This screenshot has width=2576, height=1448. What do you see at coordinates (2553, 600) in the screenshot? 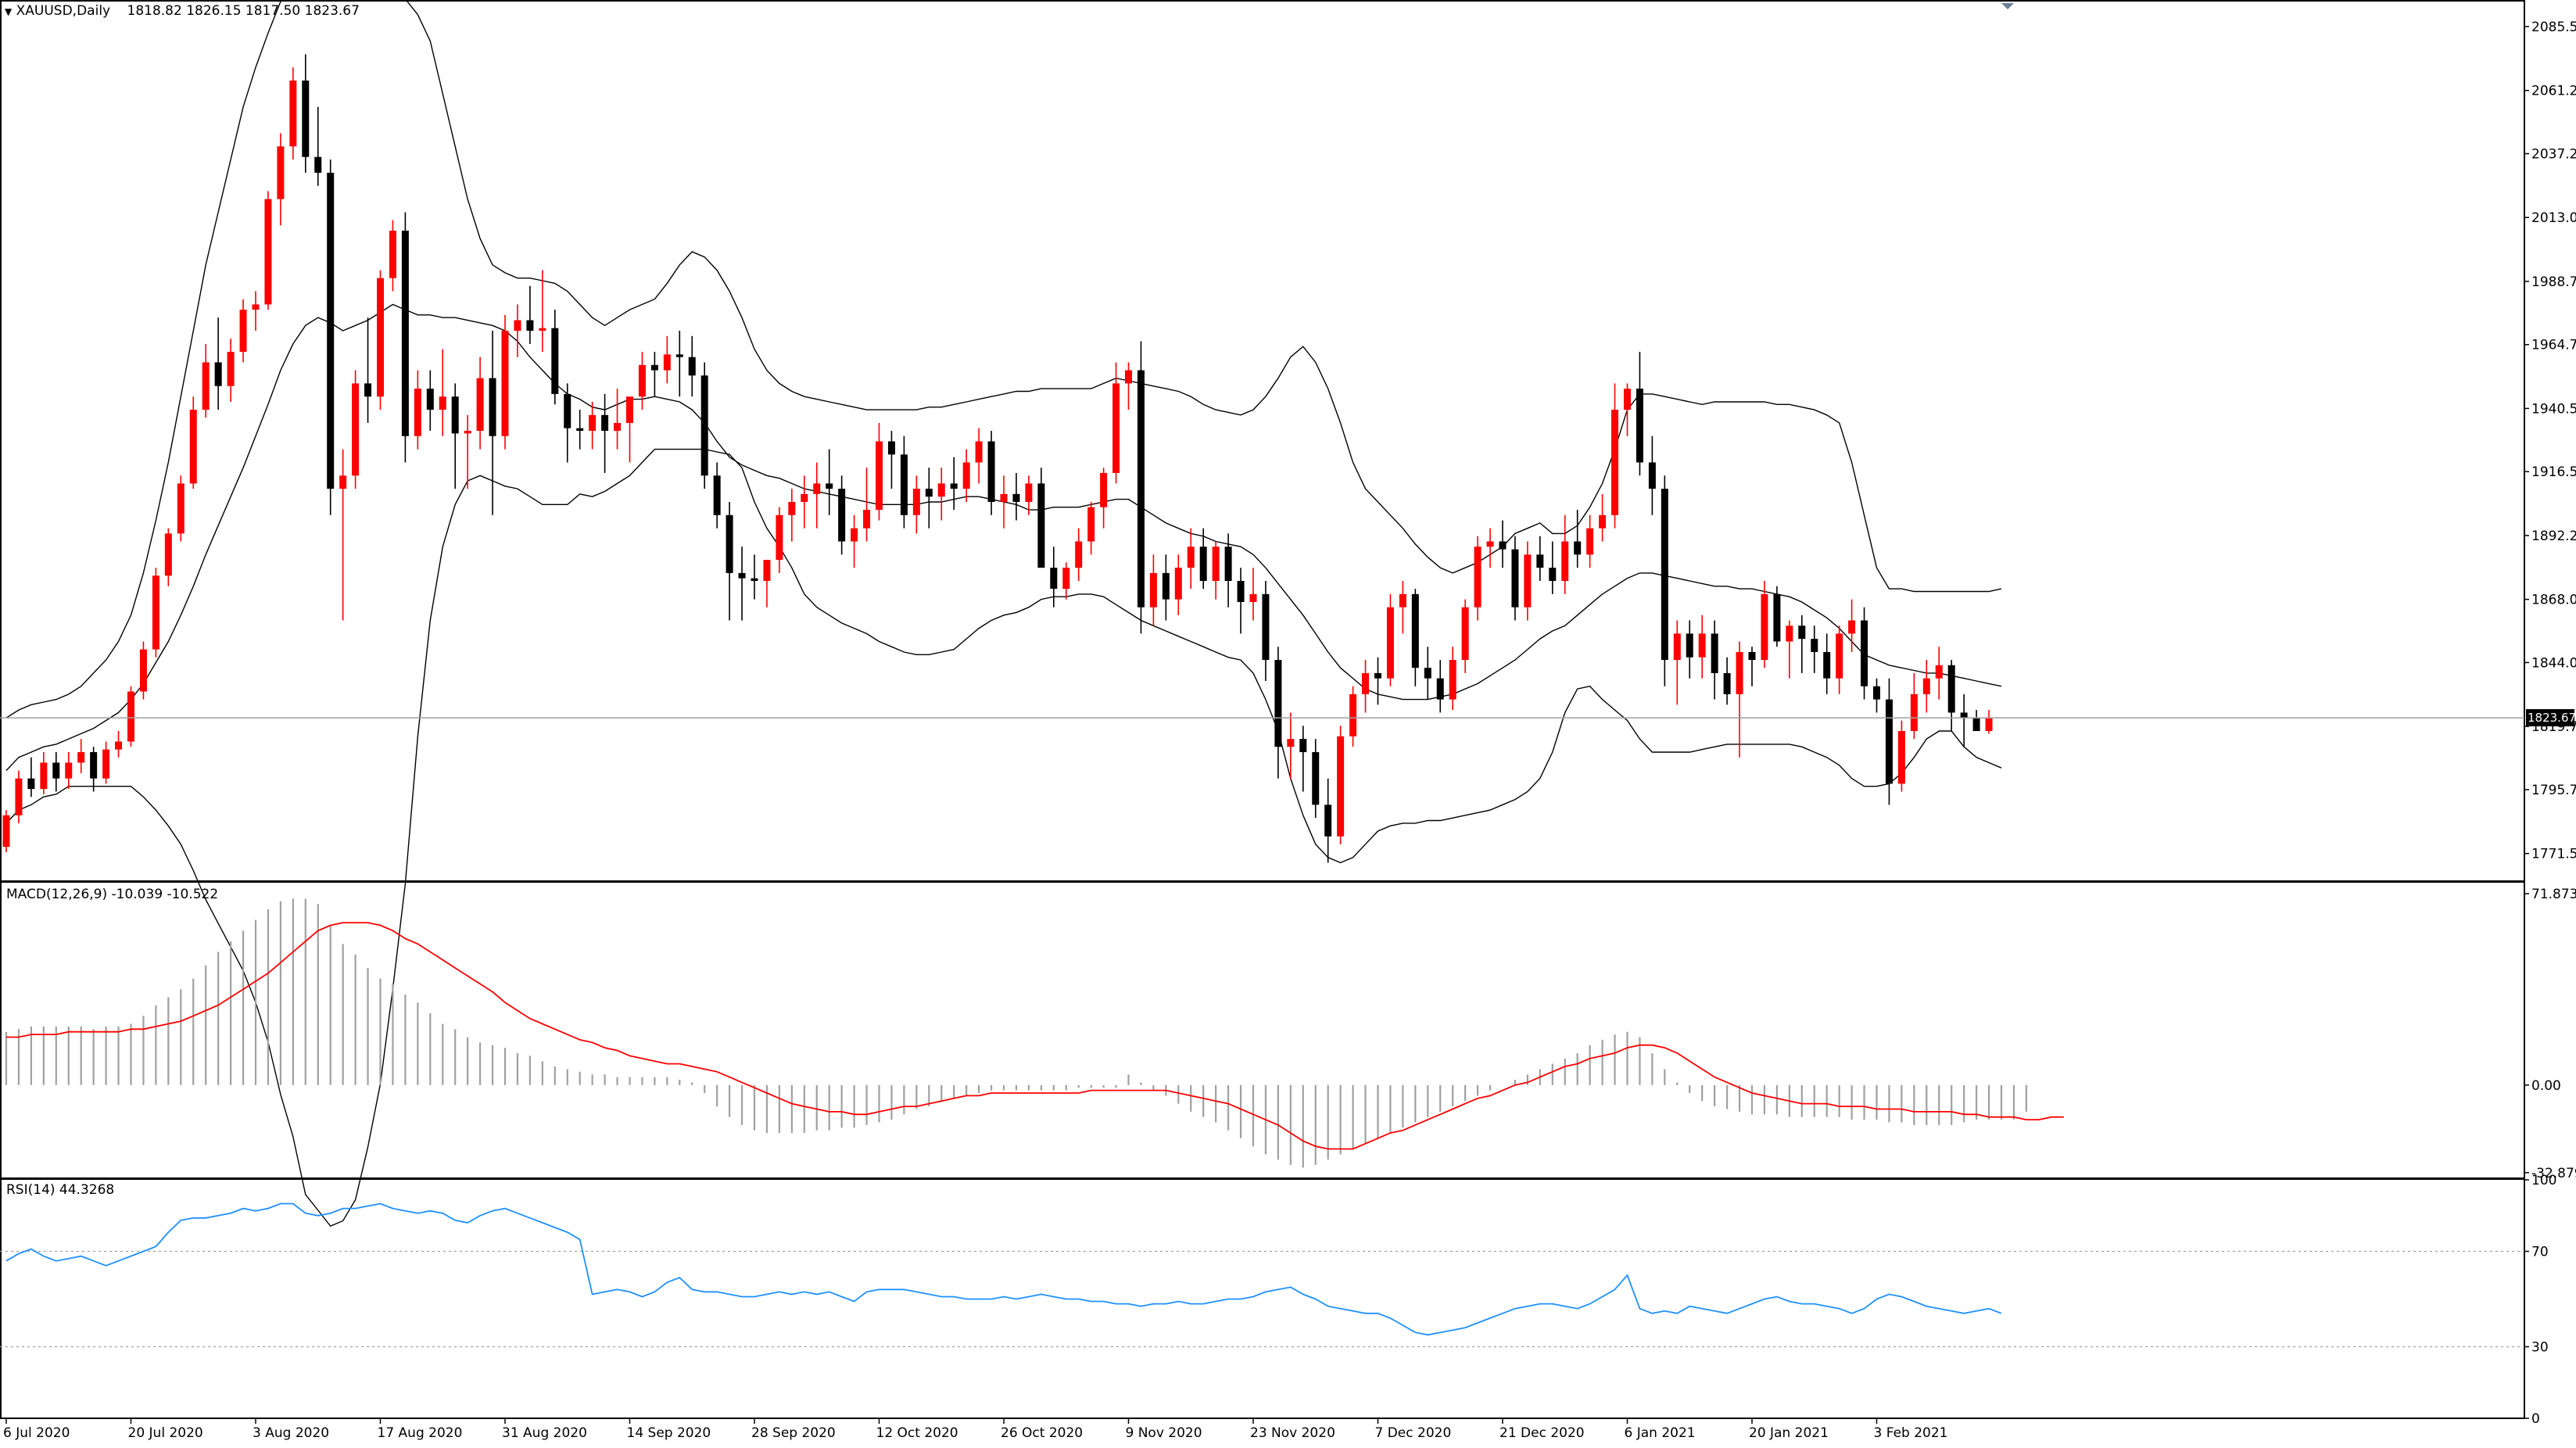
I see `price-tick-label: 1868.00` at bounding box center [2553, 600].